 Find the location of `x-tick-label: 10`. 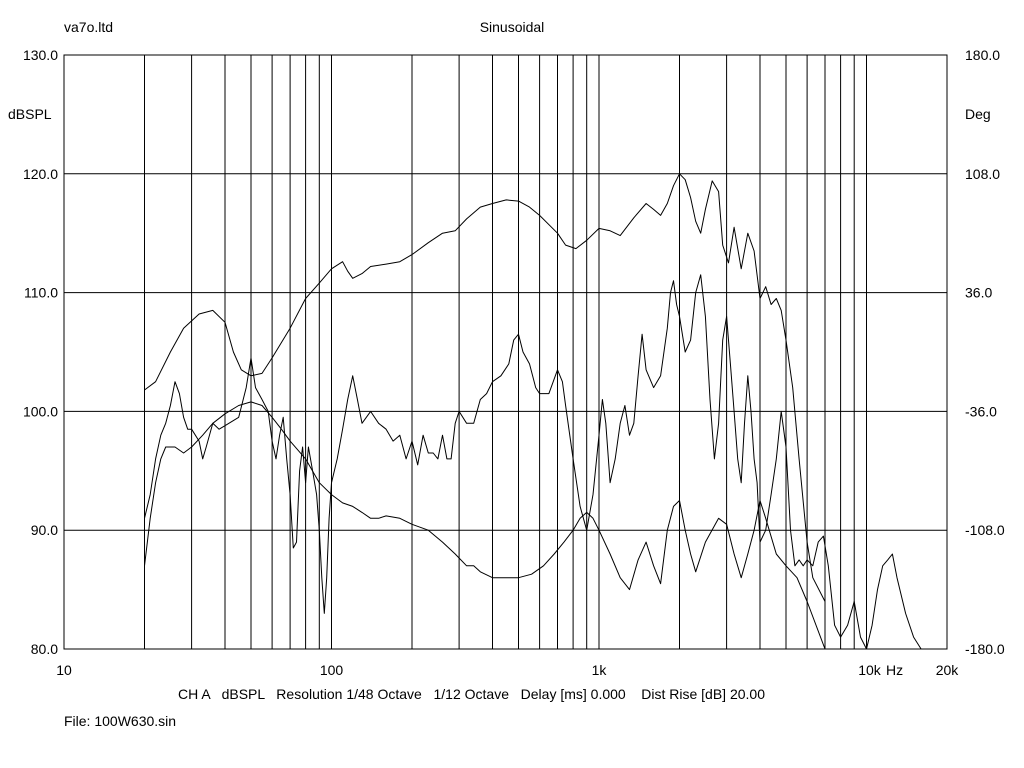

x-tick-label: 10 is located at coordinates (64, 670).